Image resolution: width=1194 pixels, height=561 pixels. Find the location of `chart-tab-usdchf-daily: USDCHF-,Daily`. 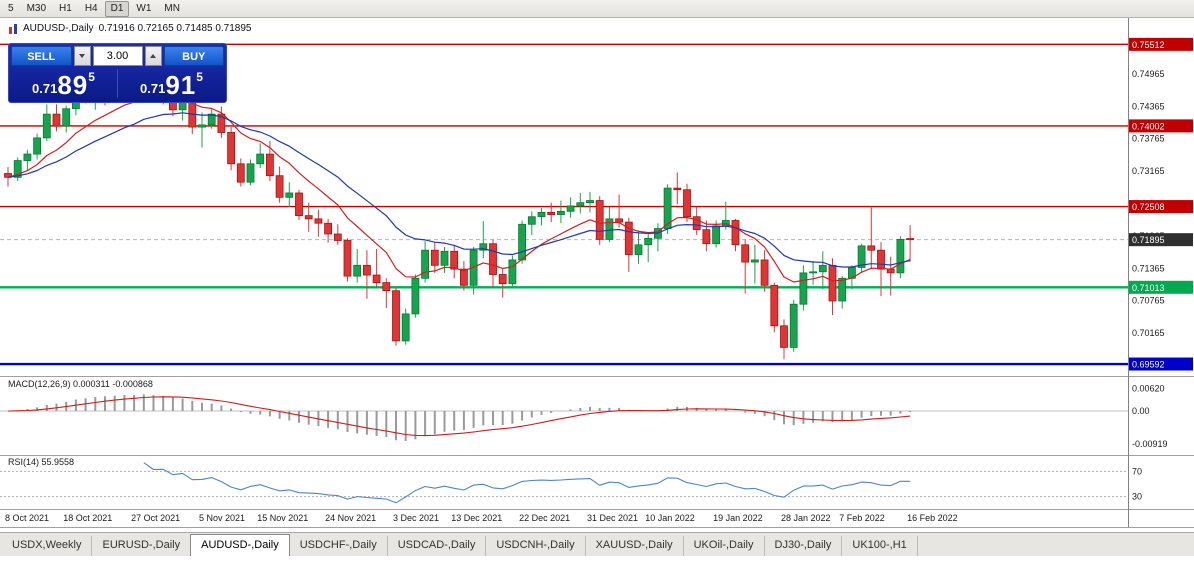

chart-tab-usdchf-daily: USDCHF-,Daily is located at coordinates (339, 546).